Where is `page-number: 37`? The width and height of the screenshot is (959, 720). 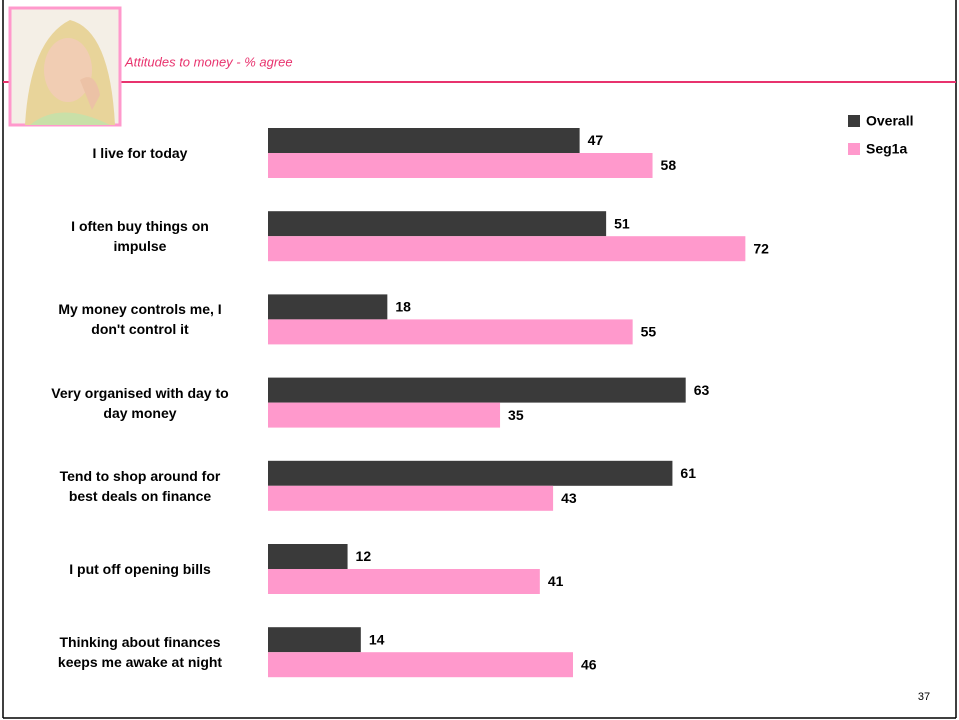 page-number: 37 is located at coordinates (924, 697).